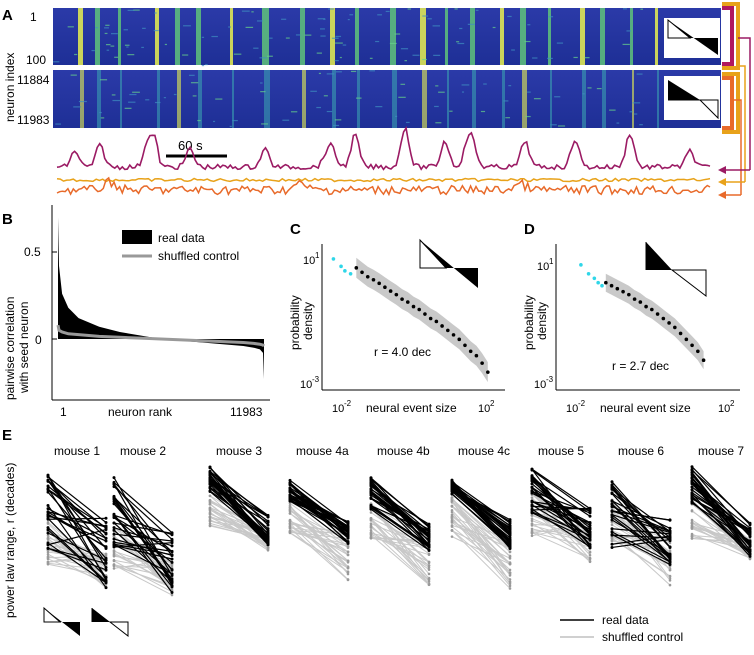 Image resolution: width=754 pixels, height=655 pixels. Describe the element at coordinates (529, 322) in the screenshot. I see `d-ylabel-1: probability` at that location.